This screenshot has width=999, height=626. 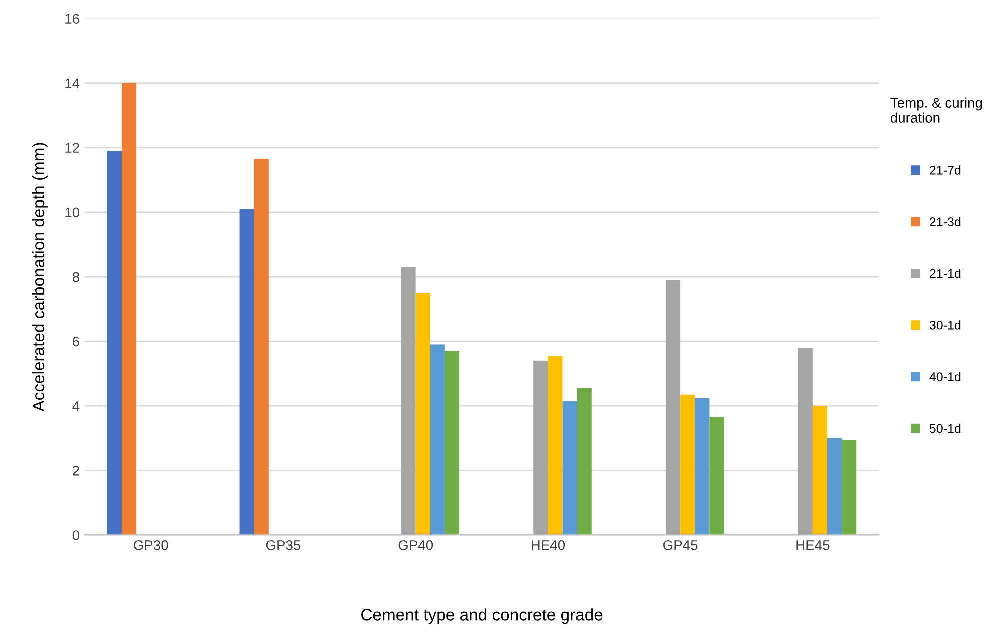 I want to click on y-tick-label: 6, so click(x=76, y=341).